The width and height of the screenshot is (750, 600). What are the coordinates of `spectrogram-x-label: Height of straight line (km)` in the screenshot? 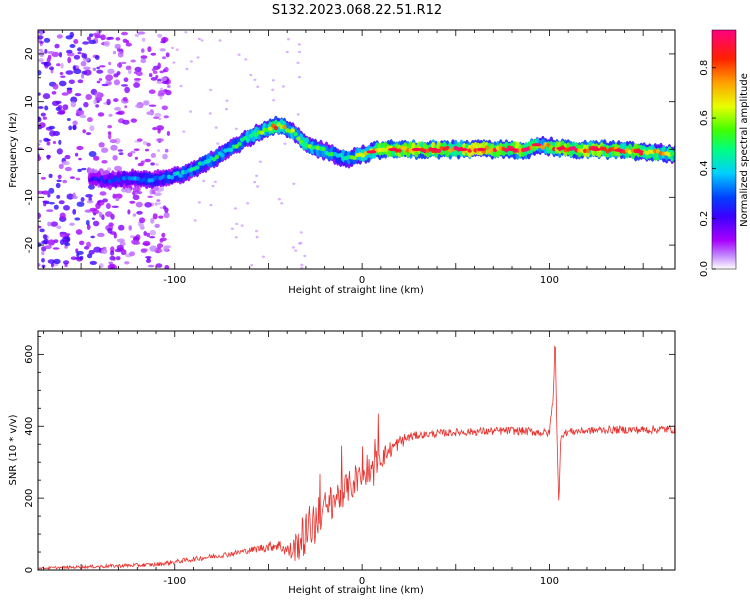 It's located at (356, 290).